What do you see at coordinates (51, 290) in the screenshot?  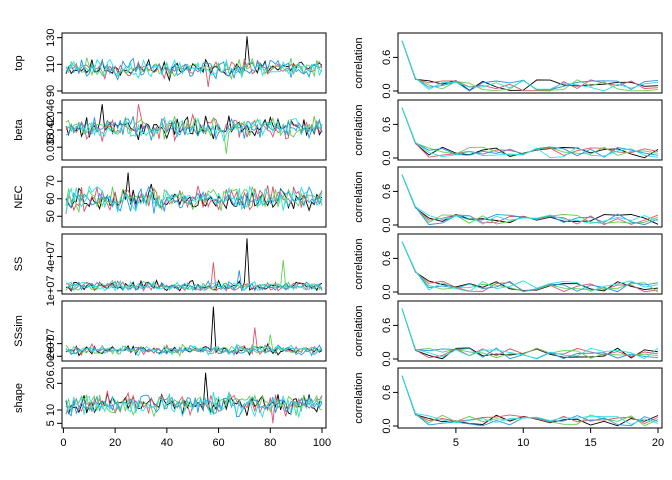 I see `y-tick-label: 1e+07` at bounding box center [51, 290].